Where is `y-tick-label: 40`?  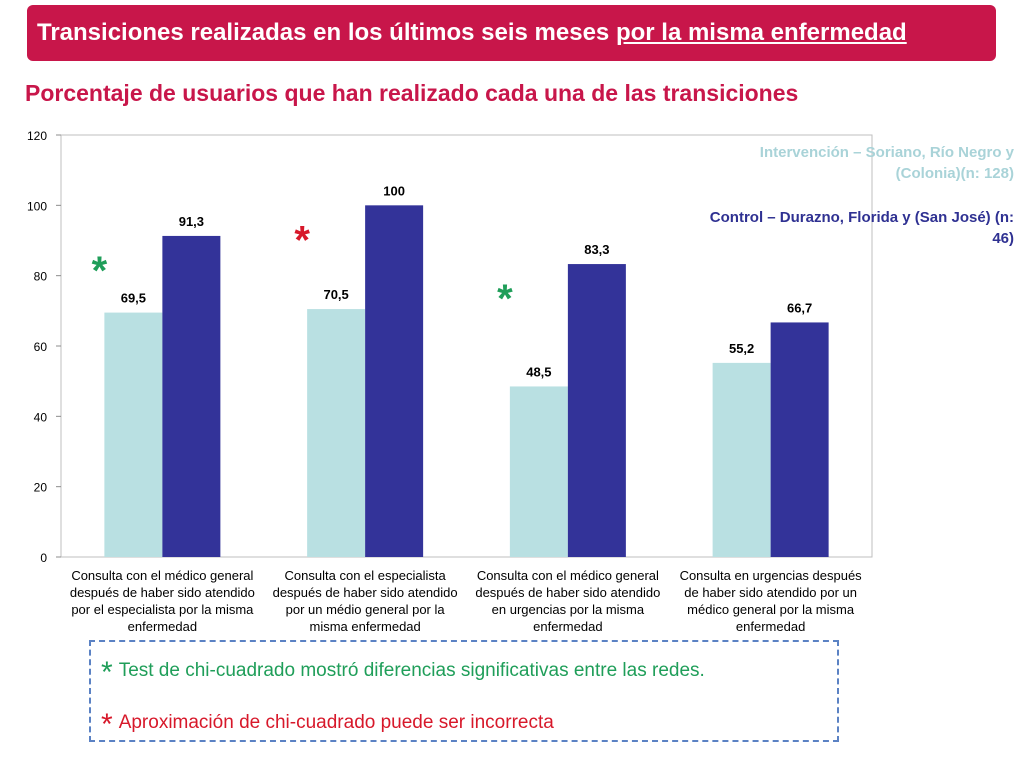 y-tick-label: 40 is located at coordinates (41, 417).